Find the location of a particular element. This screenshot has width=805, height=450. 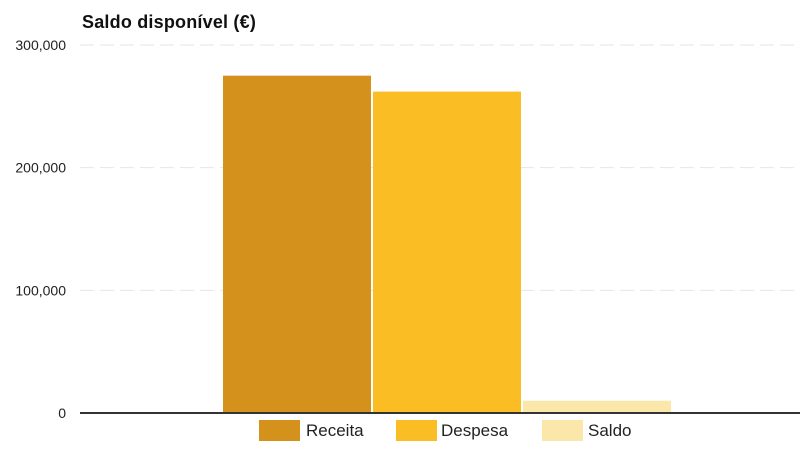

legend-label-receita: Receita is located at coordinates (335, 430).